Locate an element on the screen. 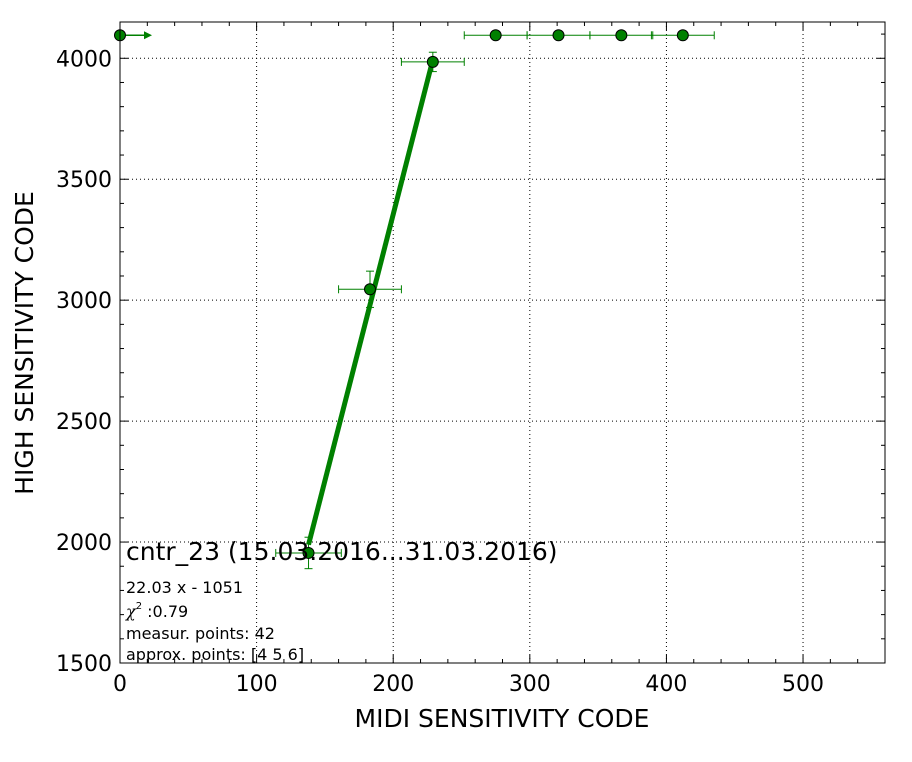 The height and width of the screenshot is (762, 912). x-tick-label: 100 is located at coordinates (257, 684).